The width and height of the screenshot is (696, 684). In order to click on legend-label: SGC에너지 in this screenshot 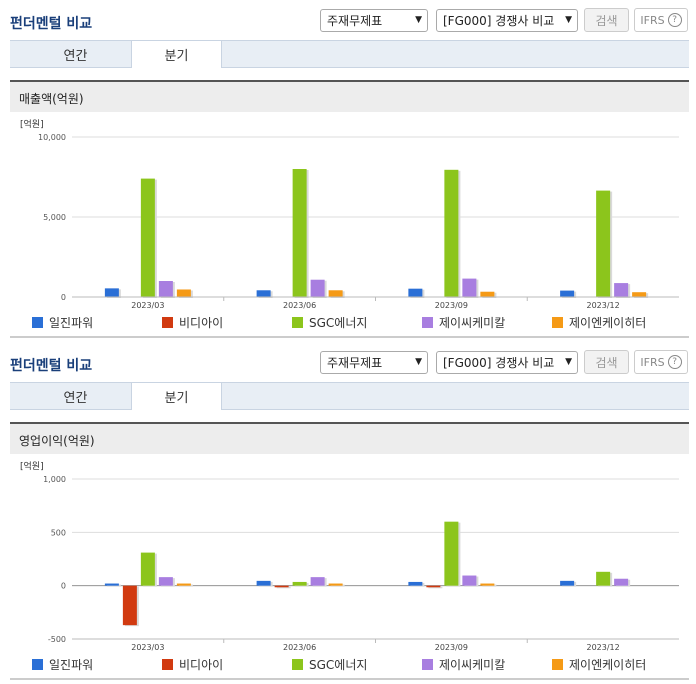, I will do `click(338, 665)`.